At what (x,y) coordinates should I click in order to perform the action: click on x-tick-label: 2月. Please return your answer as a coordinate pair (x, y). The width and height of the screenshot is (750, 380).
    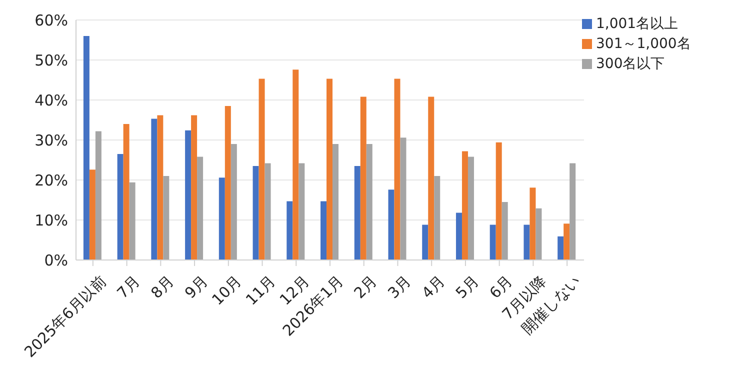
    Looking at the image, I should click on (365, 287).